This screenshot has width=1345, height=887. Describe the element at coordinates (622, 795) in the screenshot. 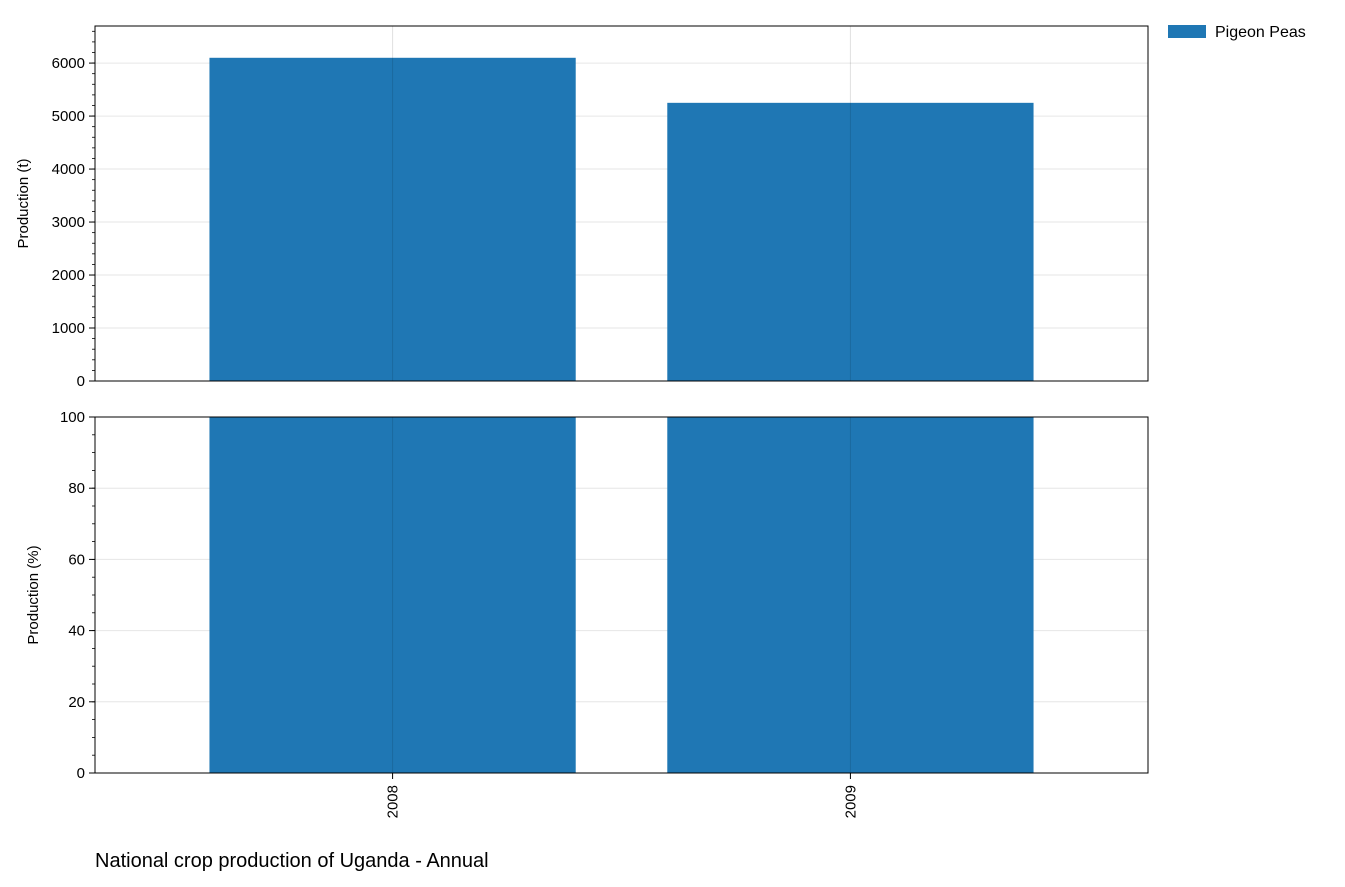

I see `x-axis: 2008 2009` at that location.